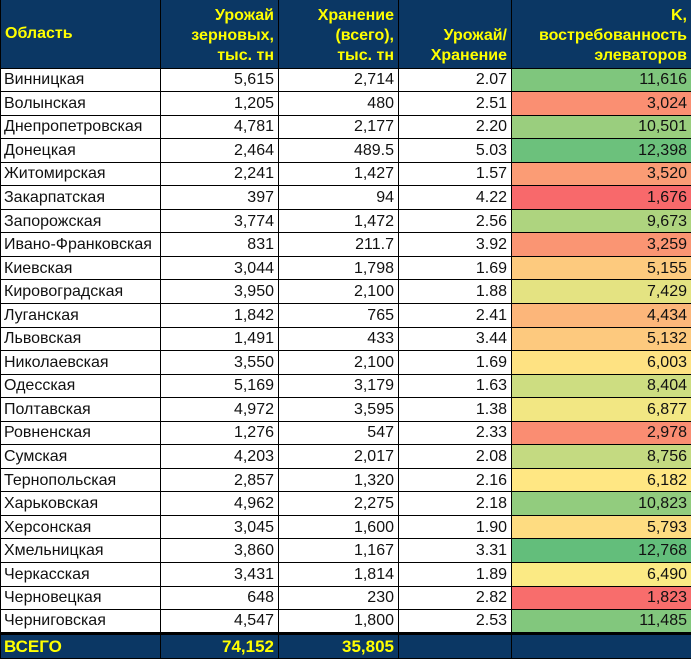 The width and height of the screenshot is (691, 659). What do you see at coordinates (455, 527) in the screenshot?
I see `cell-ratio: 1.90` at bounding box center [455, 527].